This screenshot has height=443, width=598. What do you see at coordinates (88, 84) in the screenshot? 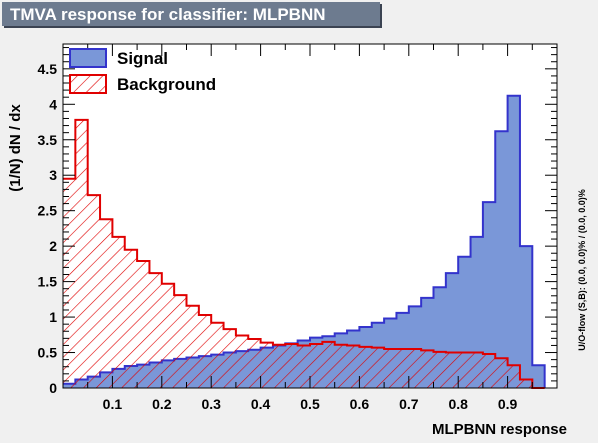
I see `legend-swatch-background` at bounding box center [88, 84].